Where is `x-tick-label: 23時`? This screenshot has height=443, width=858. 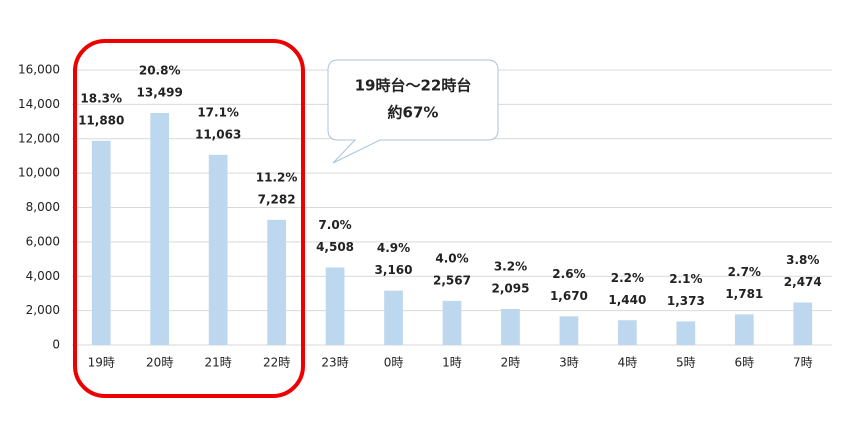
x-tick-label: 23時 is located at coordinates (334, 363).